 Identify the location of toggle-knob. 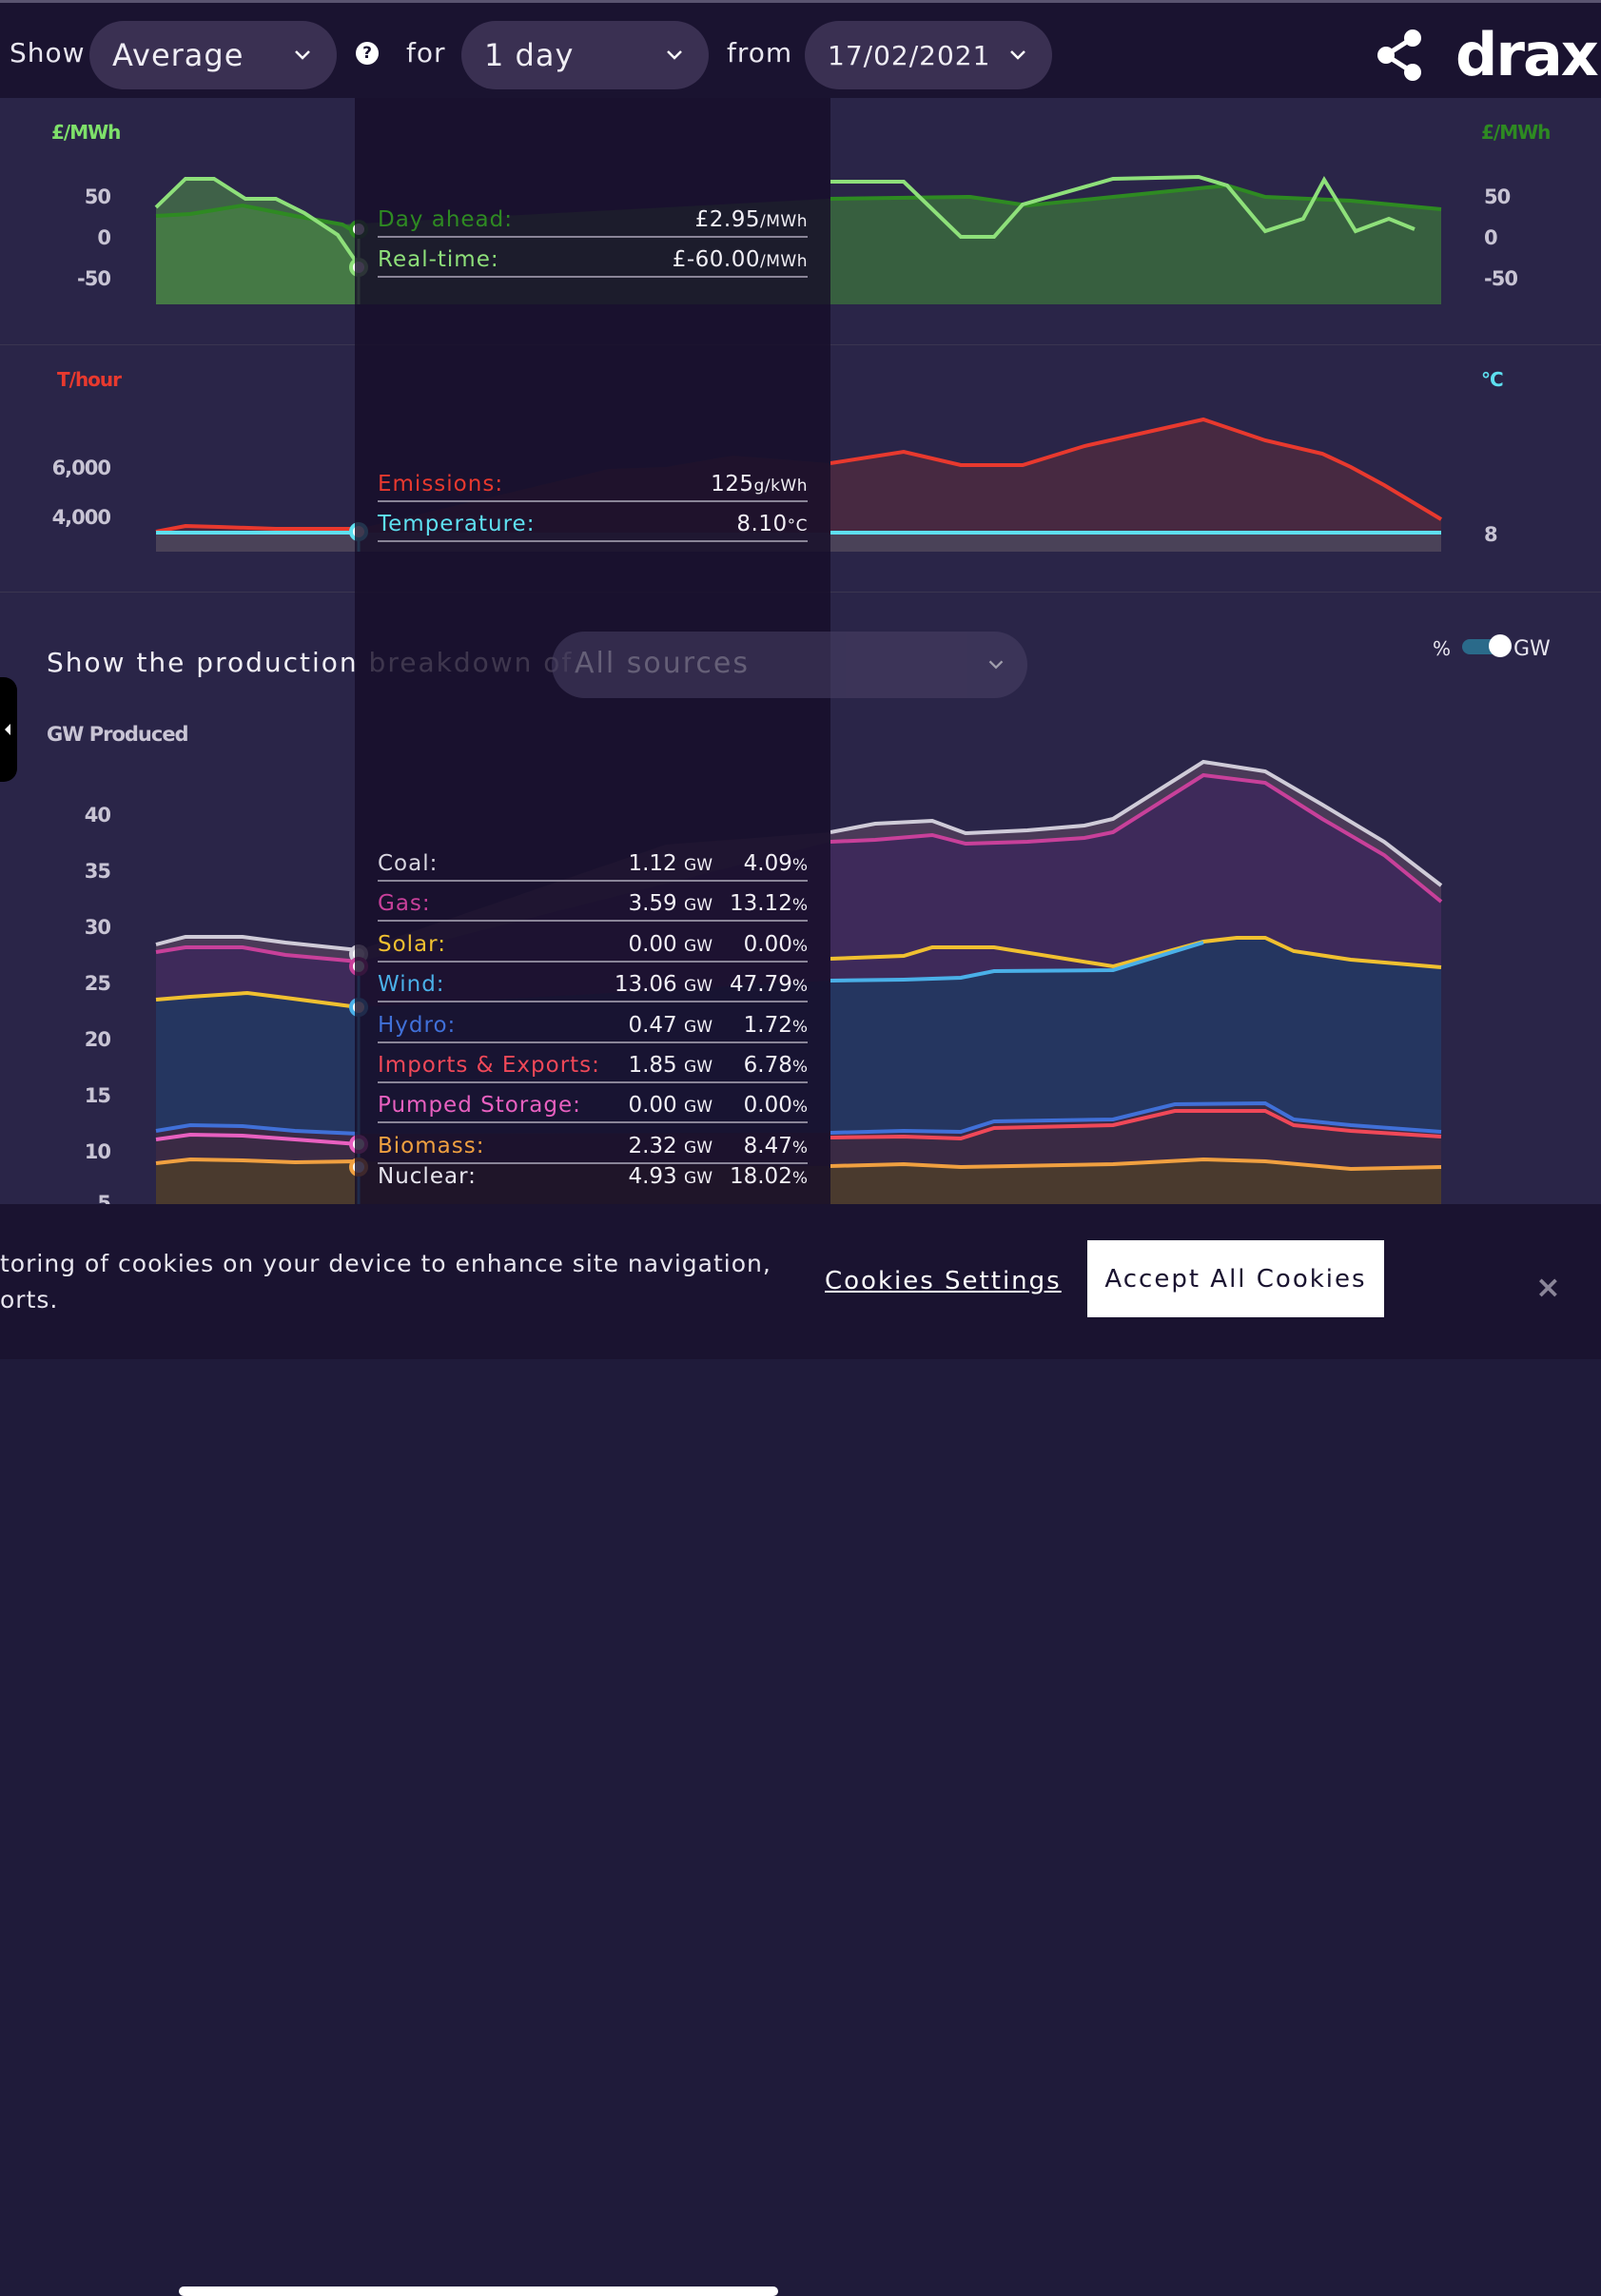
(1500, 646).